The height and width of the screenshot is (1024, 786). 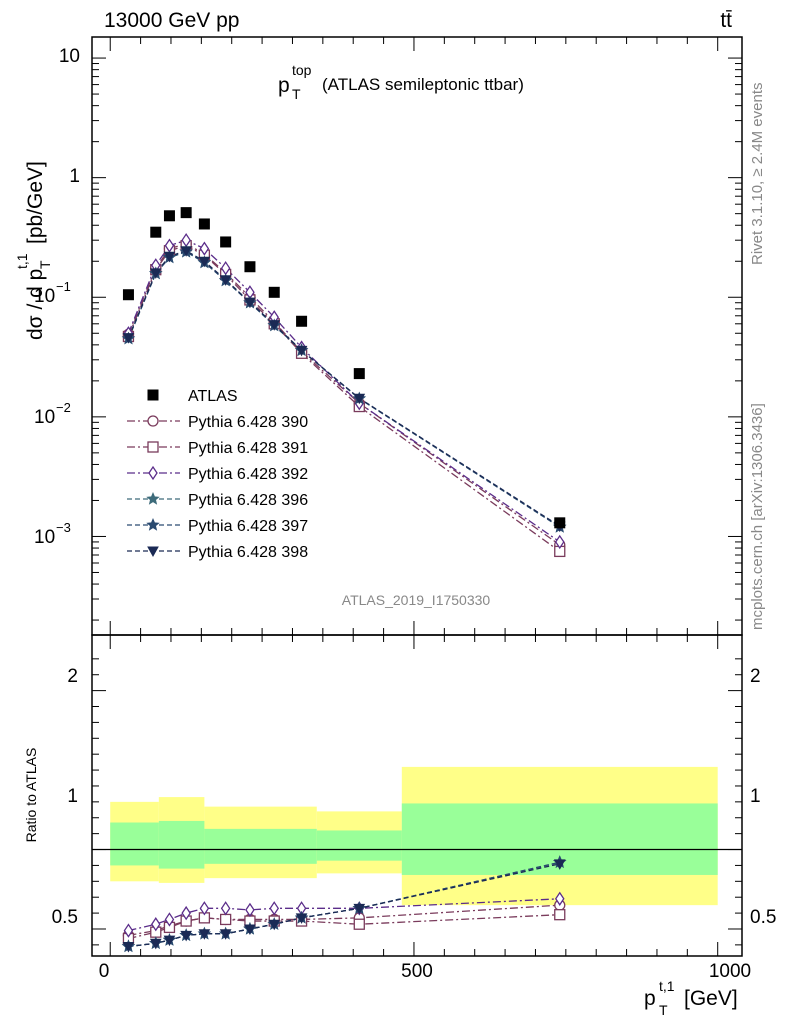 What do you see at coordinates (65, 917) in the screenshot?
I see `ratio-ytick-0.5: 0.5` at bounding box center [65, 917].